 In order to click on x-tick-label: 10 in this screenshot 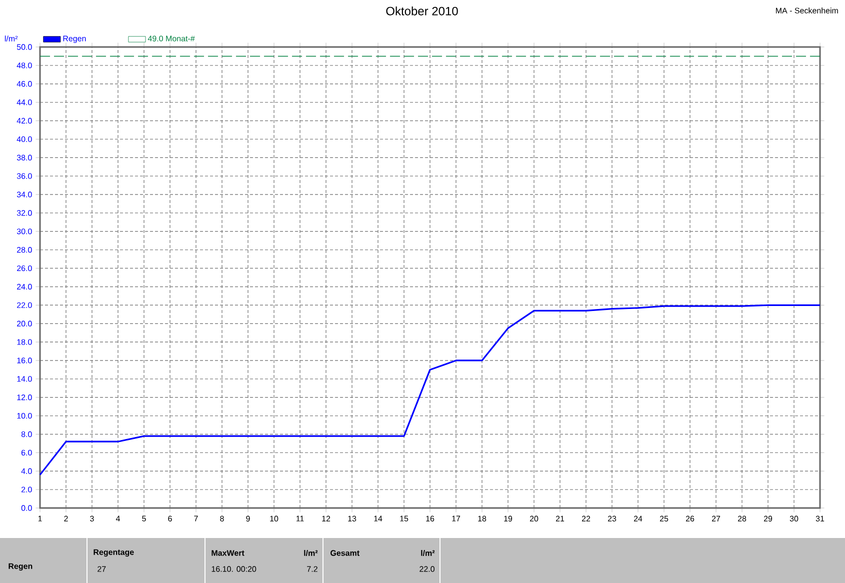, I will do `click(274, 519)`.